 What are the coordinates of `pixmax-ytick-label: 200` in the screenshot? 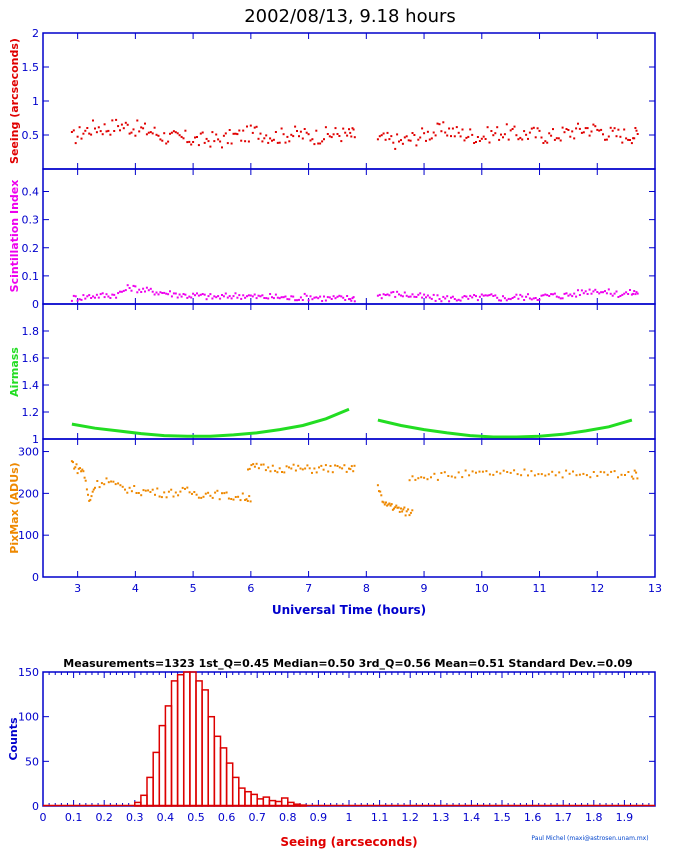 It's located at (28, 493).